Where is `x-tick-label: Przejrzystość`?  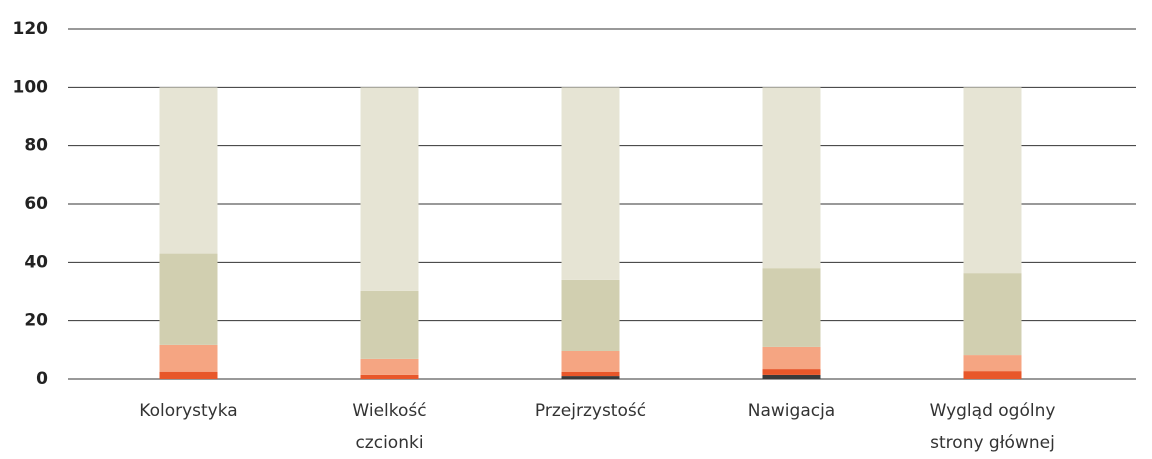
x-tick-label: Przejrzystość is located at coordinates (590, 411).